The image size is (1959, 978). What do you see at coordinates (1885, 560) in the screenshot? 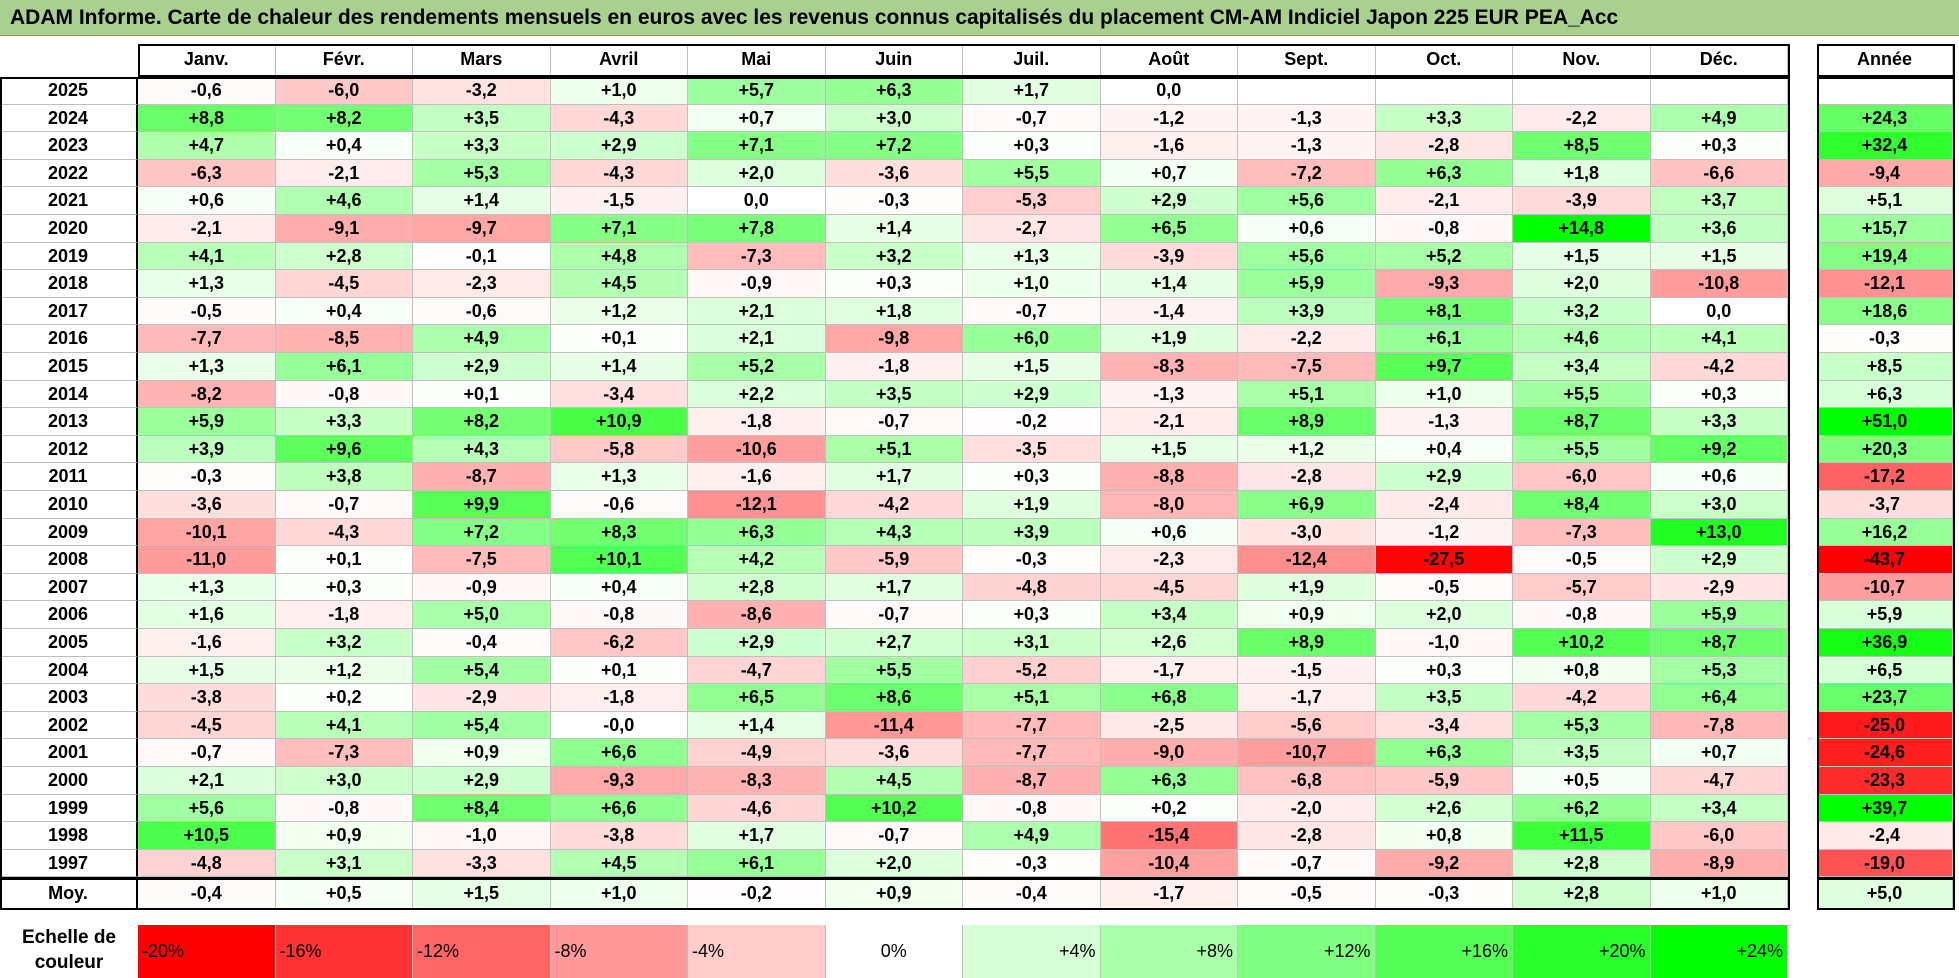
I see `annual-return-cell: -43,7` at bounding box center [1885, 560].